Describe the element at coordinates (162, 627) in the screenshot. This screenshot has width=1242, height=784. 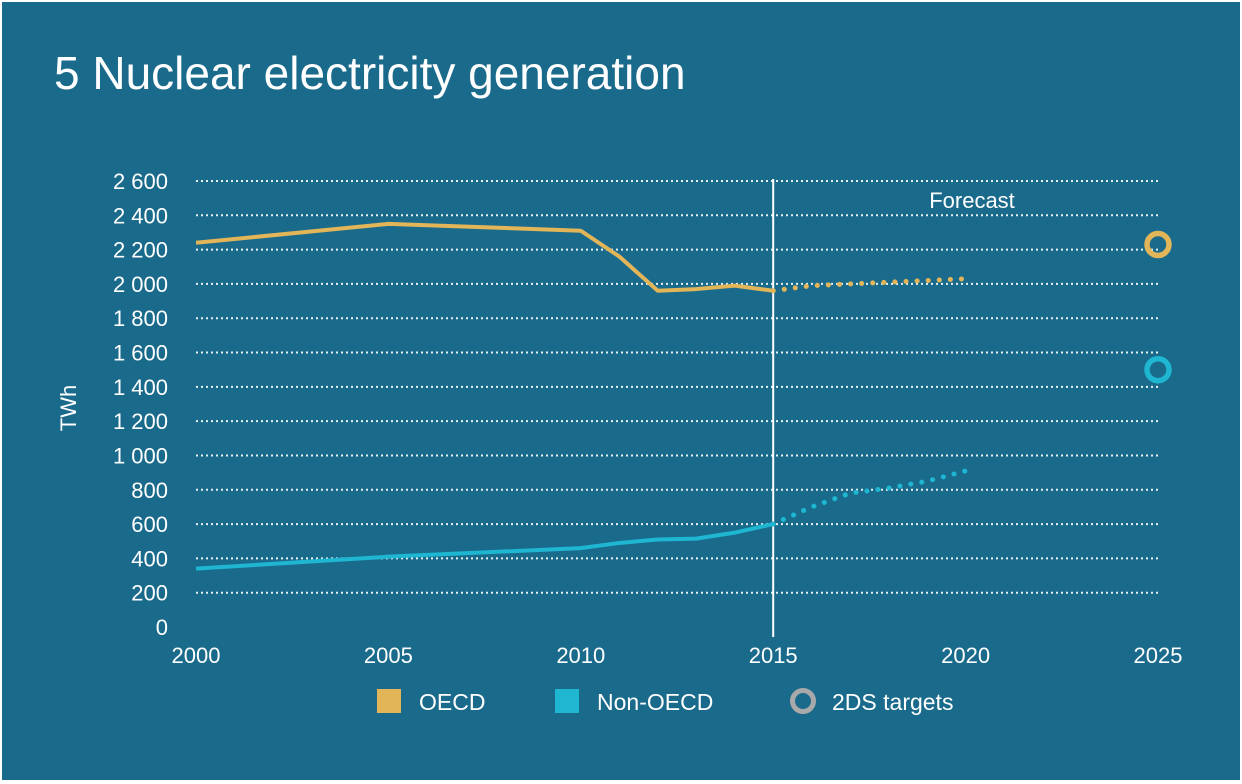
I see `y-tick-label: 0` at that location.